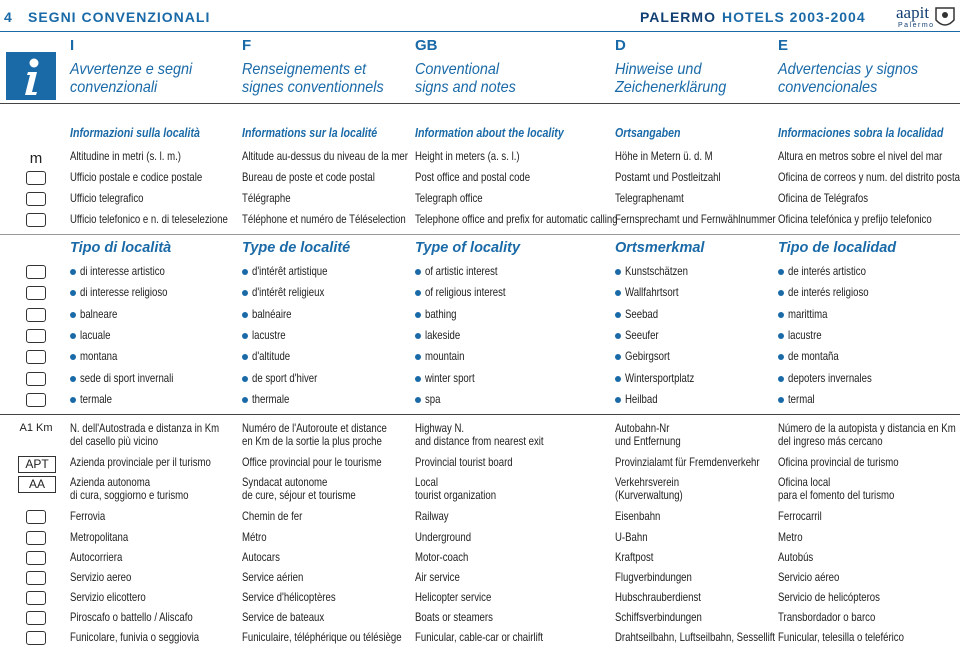  What do you see at coordinates (813, 356) in the screenshot?
I see `cell-text: de montaña` at bounding box center [813, 356].